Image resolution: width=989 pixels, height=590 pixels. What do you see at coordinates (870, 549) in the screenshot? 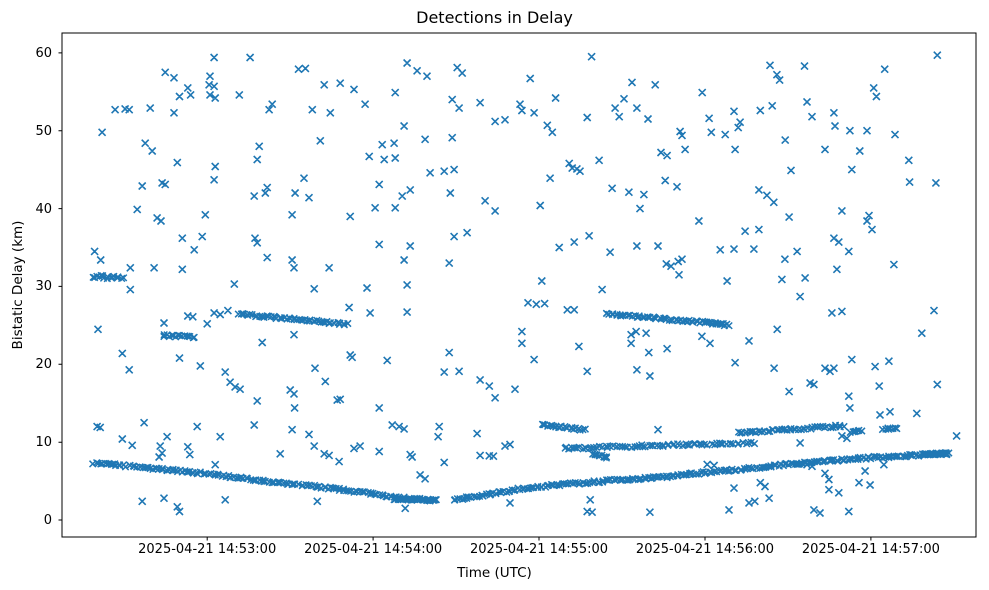
I see `x-tick-label: 2025-04-21 14:57:00` at bounding box center [870, 549].